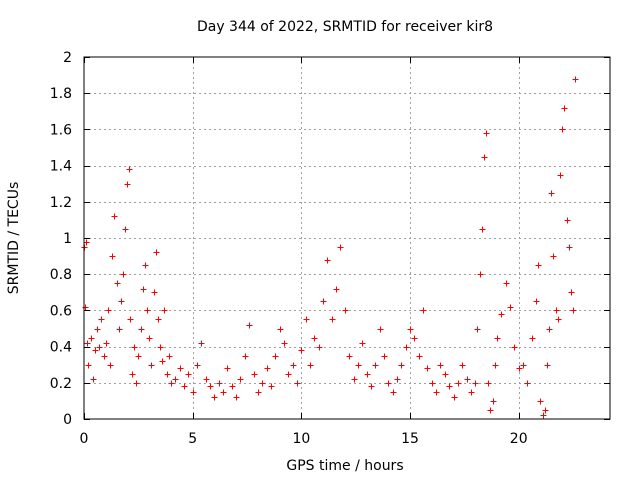  What do you see at coordinates (410, 439) in the screenshot?
I see `x-tick-label: 15` at bounding box center [410, 439].